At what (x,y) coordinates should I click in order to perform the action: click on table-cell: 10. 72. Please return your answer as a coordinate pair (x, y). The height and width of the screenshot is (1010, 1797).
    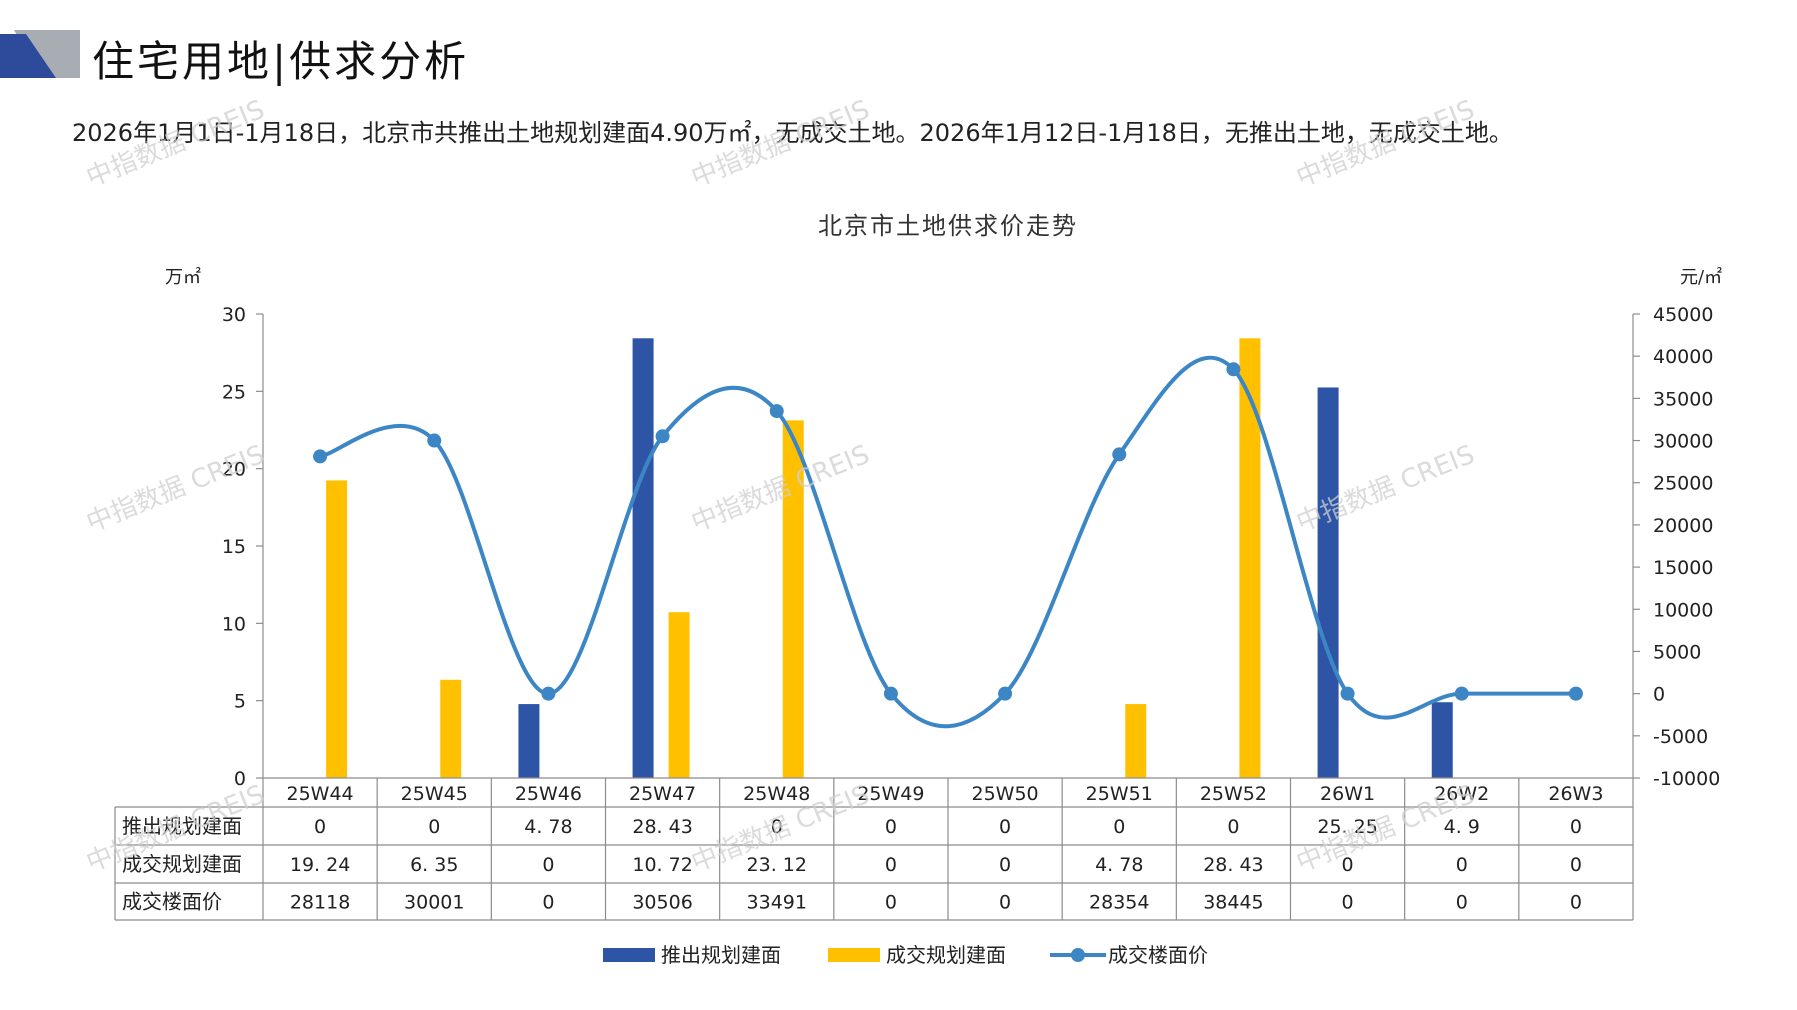
    Looking at the image, I should click on (662, 865).